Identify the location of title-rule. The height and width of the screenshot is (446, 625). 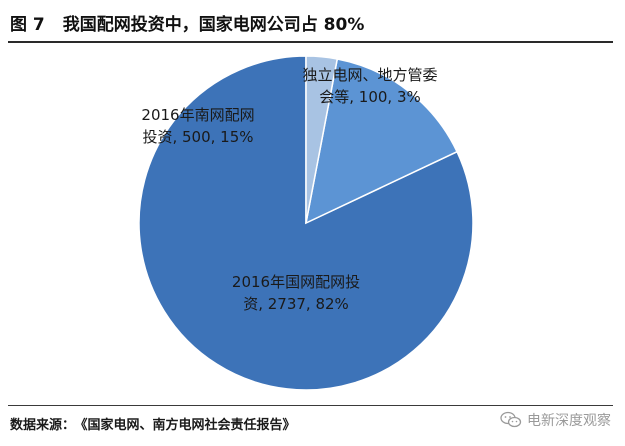
(310, 42).